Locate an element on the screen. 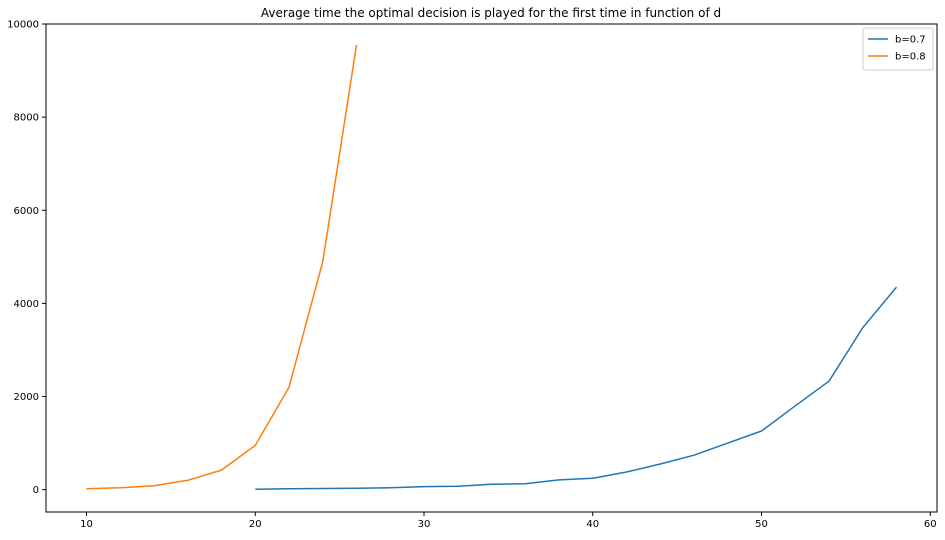 This screenshot has height=540, width=945. y-tick-label: 4000 is located at coordinates (26, 304).